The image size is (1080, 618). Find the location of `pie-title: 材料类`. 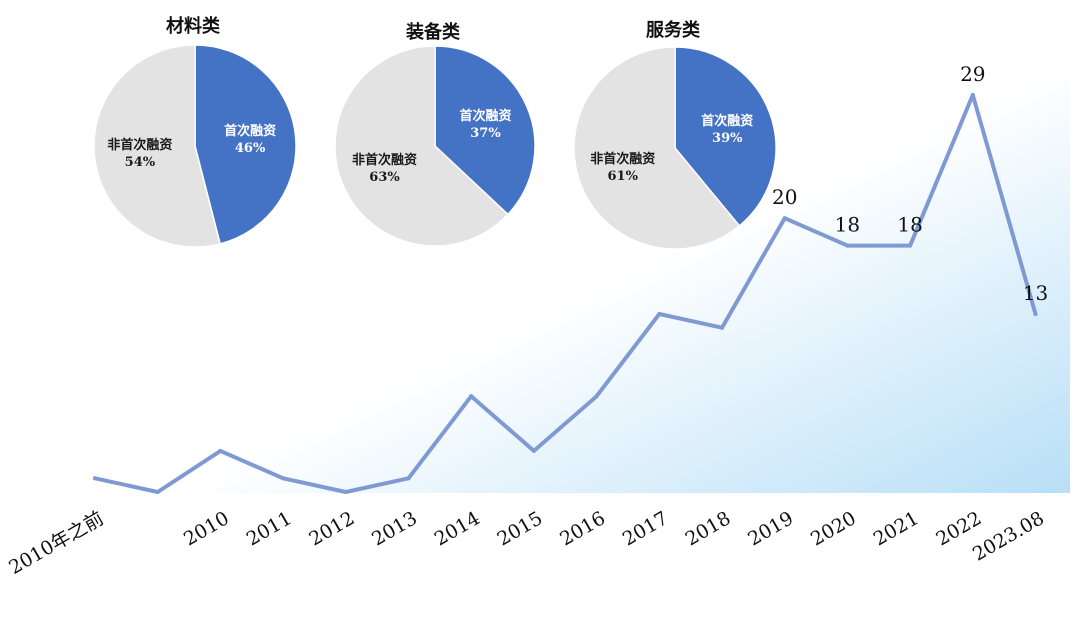

pie-title: 材料类 is located at coordinates (193, 26).